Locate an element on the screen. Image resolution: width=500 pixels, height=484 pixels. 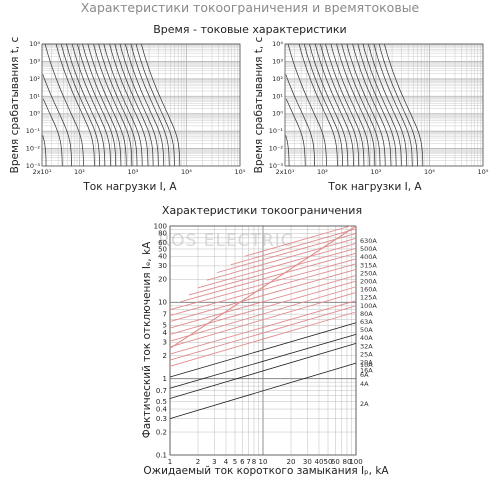
x-tick-label: 1 is located at coordinates (170, 462).